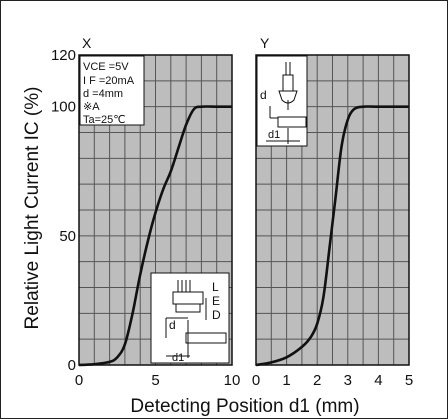  Describe the element at coordinates (263, 95) in the screenshot. I see `inset-y-label-d: d` at that location.